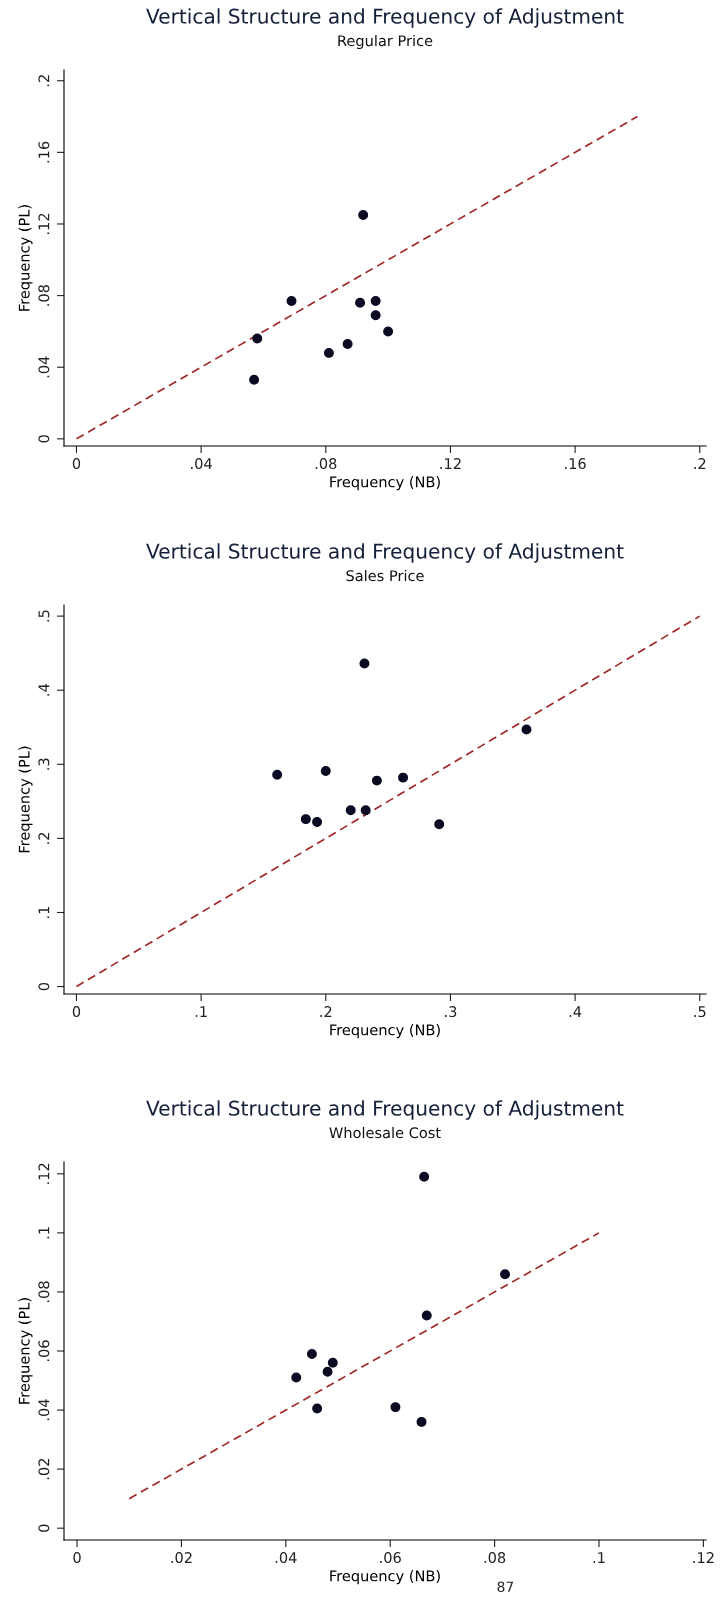 This screenshot has width=722, height=1606. I want to click on x-tick-label: .06, so click(390, 1558).